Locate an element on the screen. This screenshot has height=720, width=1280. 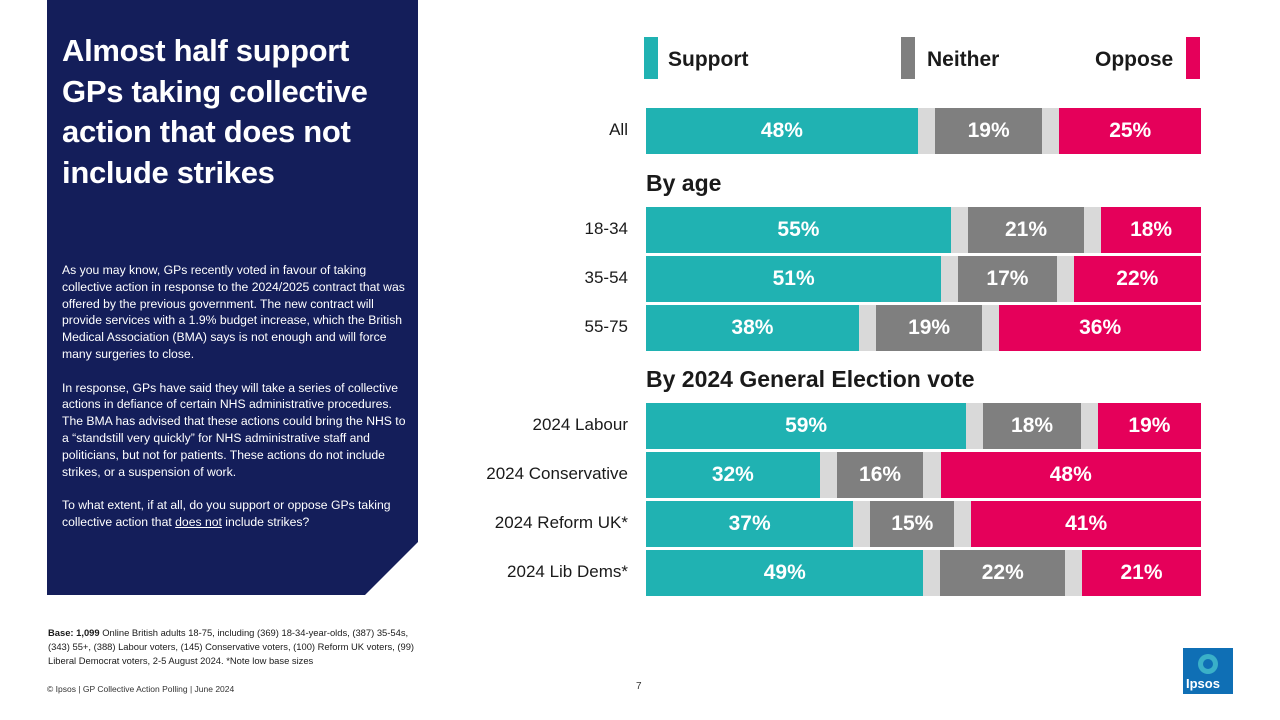
neither-value-label: 17% is located at coordinates (1007, 278).